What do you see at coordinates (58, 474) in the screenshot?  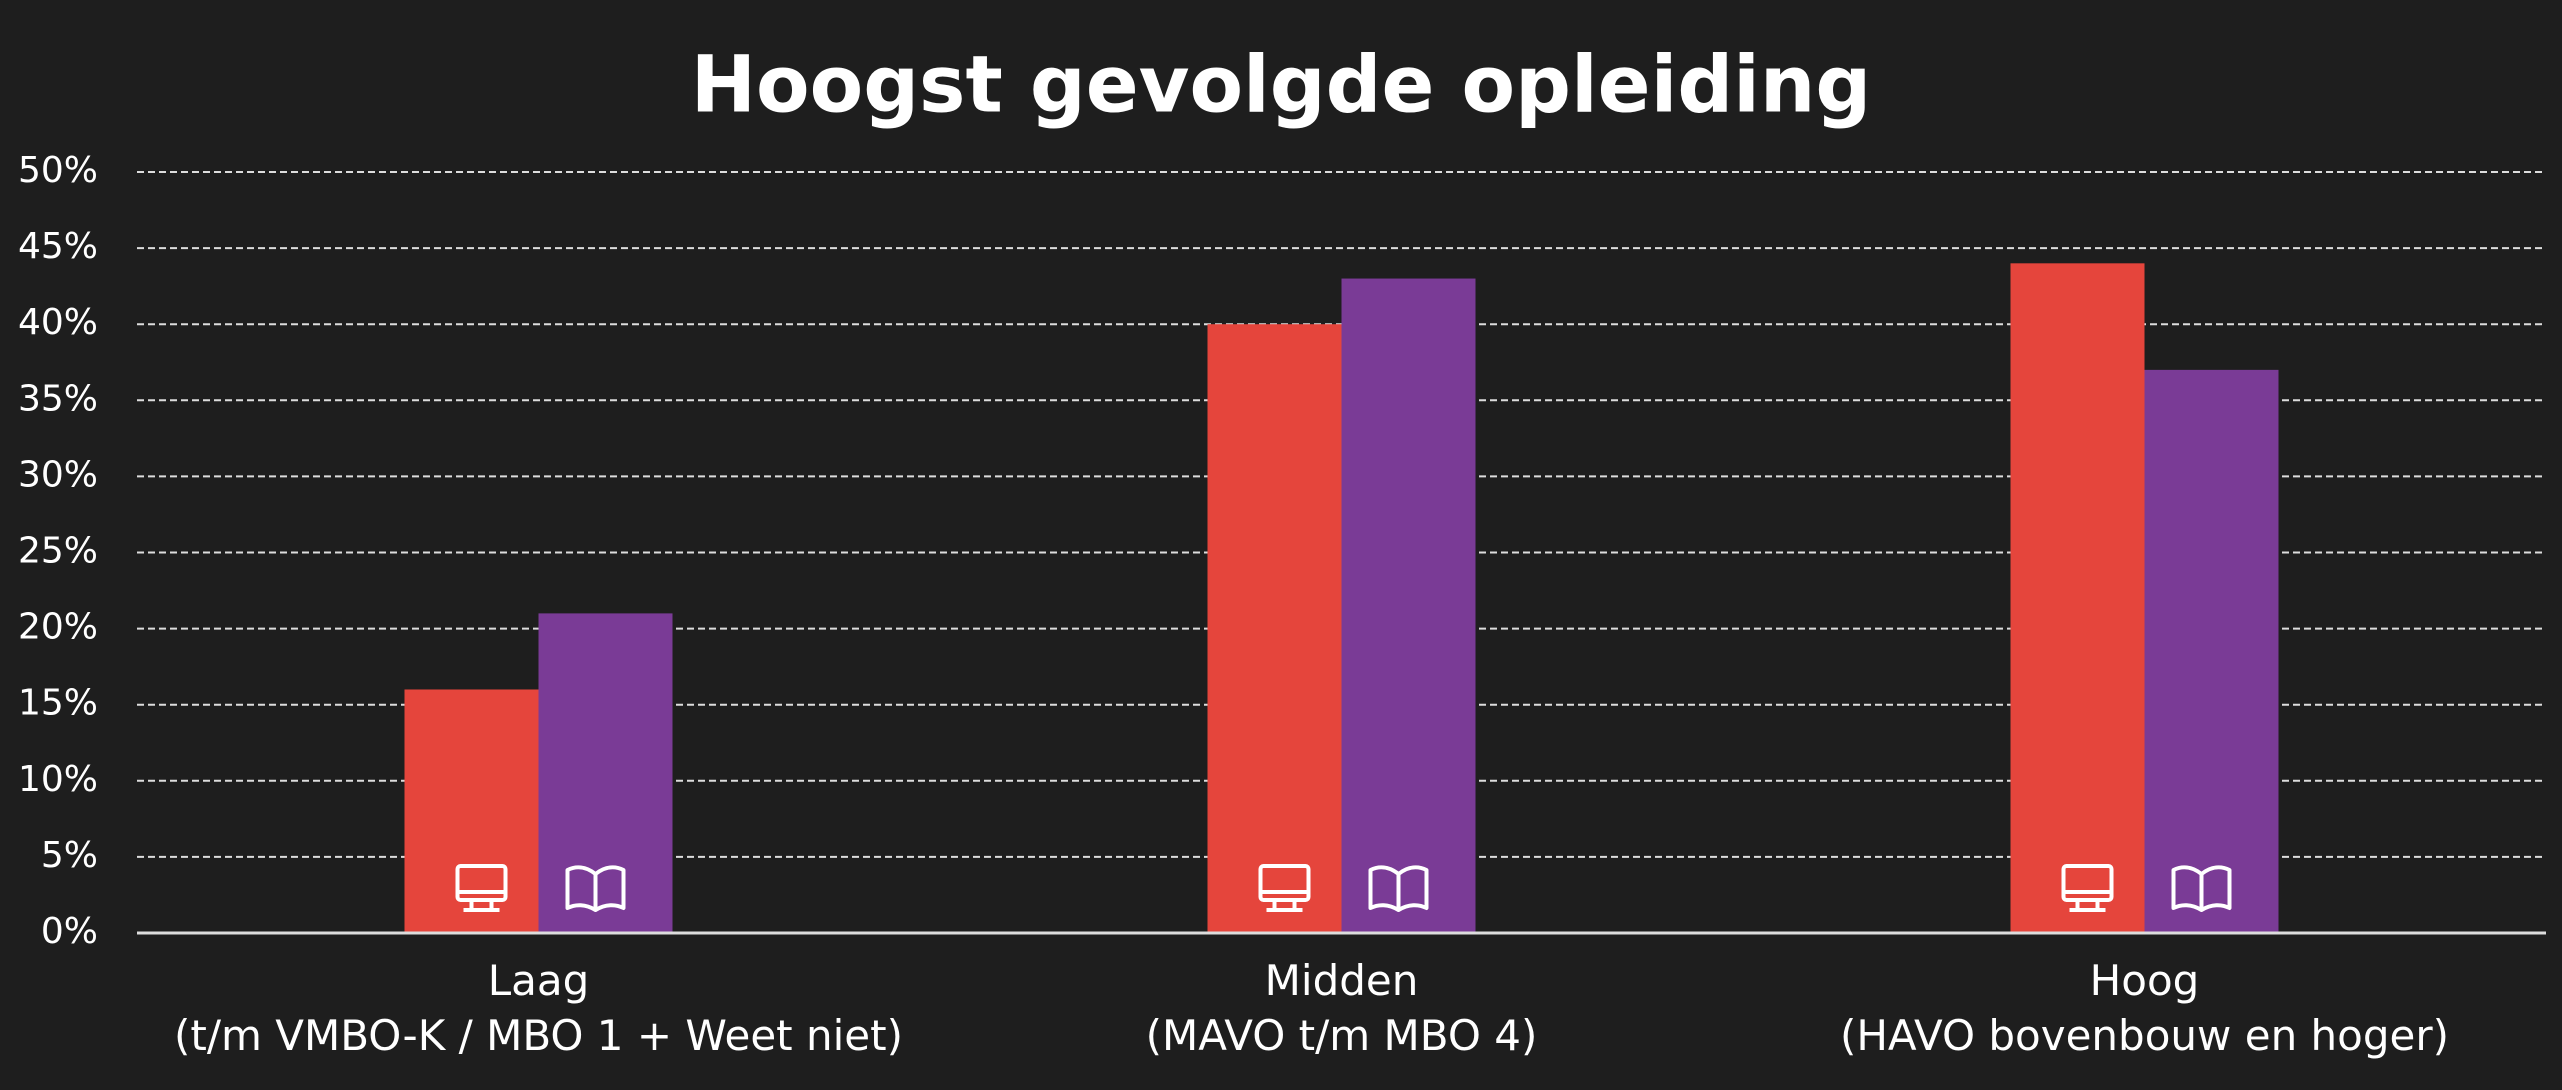 I see `y-tick-label: 30%` at bounding box center [58, 474].